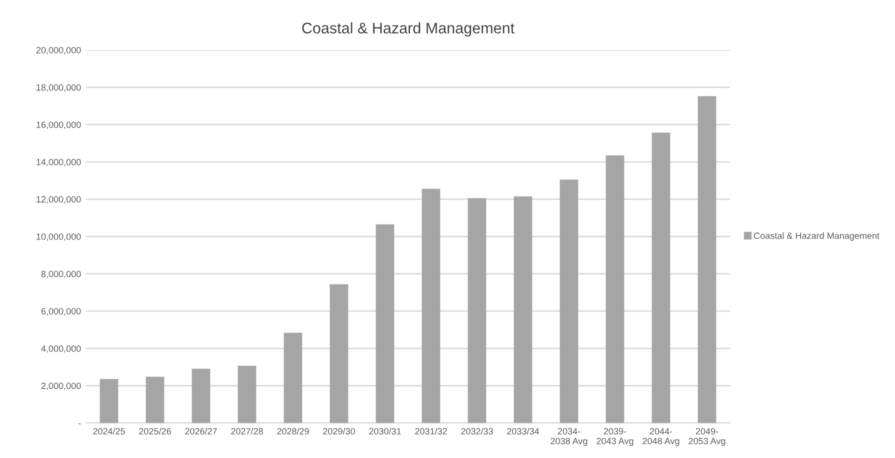 The height and width of the screenshot is (458, 895). What do you see at coordinates (707, 437) in the screenshot?
I see `x-tick-label: 2049- 2053 Avg` at bounding box center [707, 437].